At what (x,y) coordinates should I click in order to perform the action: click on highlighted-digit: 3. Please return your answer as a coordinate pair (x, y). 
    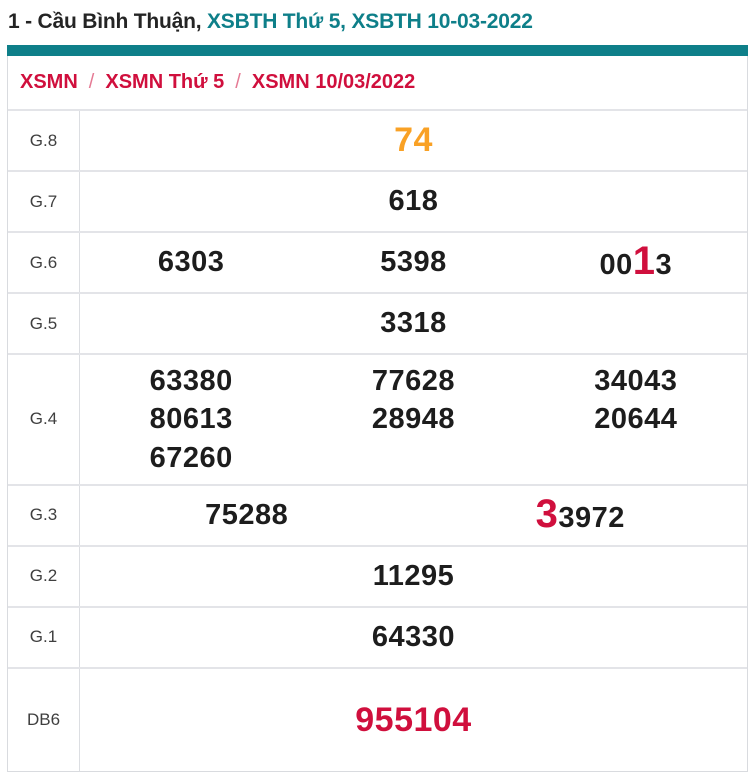
    Looking at the image, I should click on (547, 514).